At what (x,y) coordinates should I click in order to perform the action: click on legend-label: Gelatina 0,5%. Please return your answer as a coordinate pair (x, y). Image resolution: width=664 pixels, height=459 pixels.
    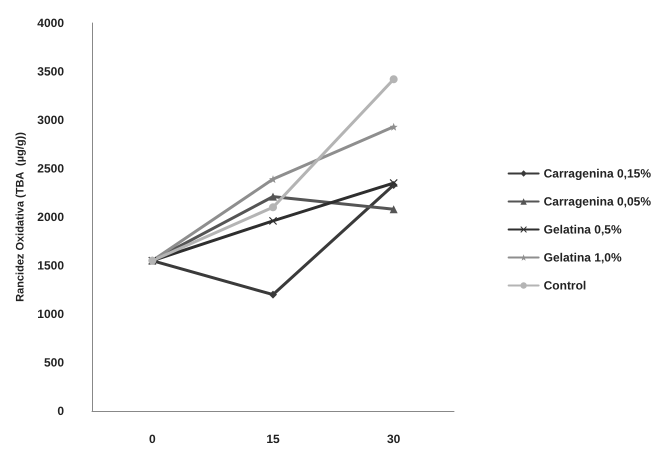
    Looking at the image, I should click on (583, 229).